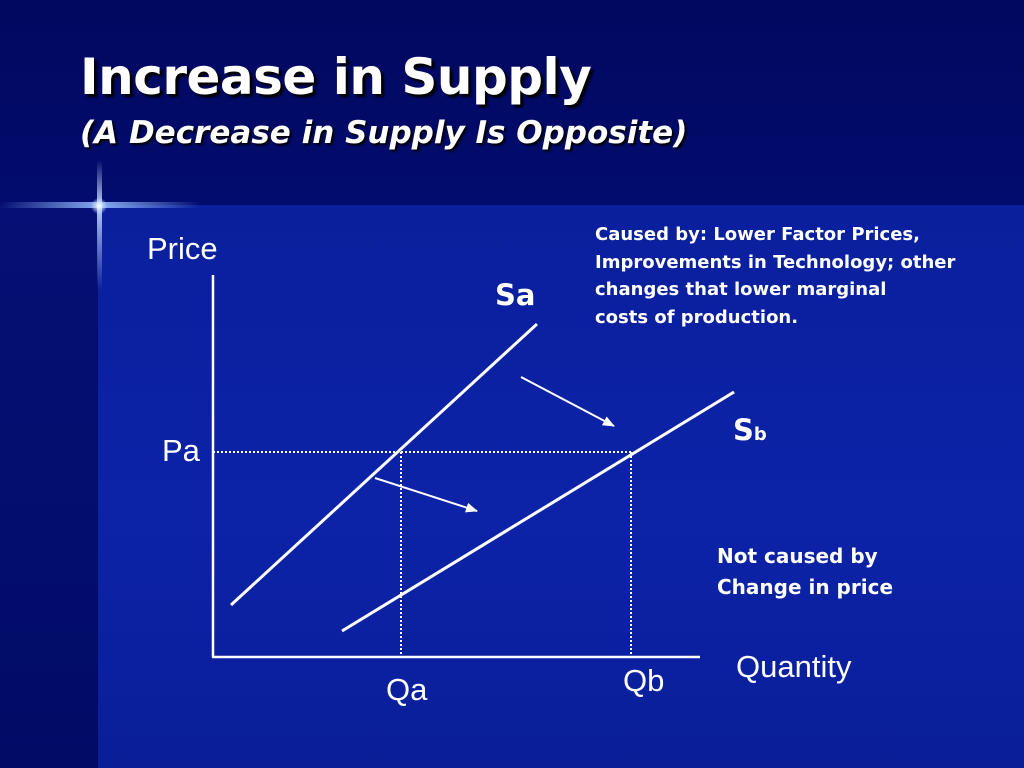  I want to click on not-caused-note-line: Not caused by, so click(797, 556).